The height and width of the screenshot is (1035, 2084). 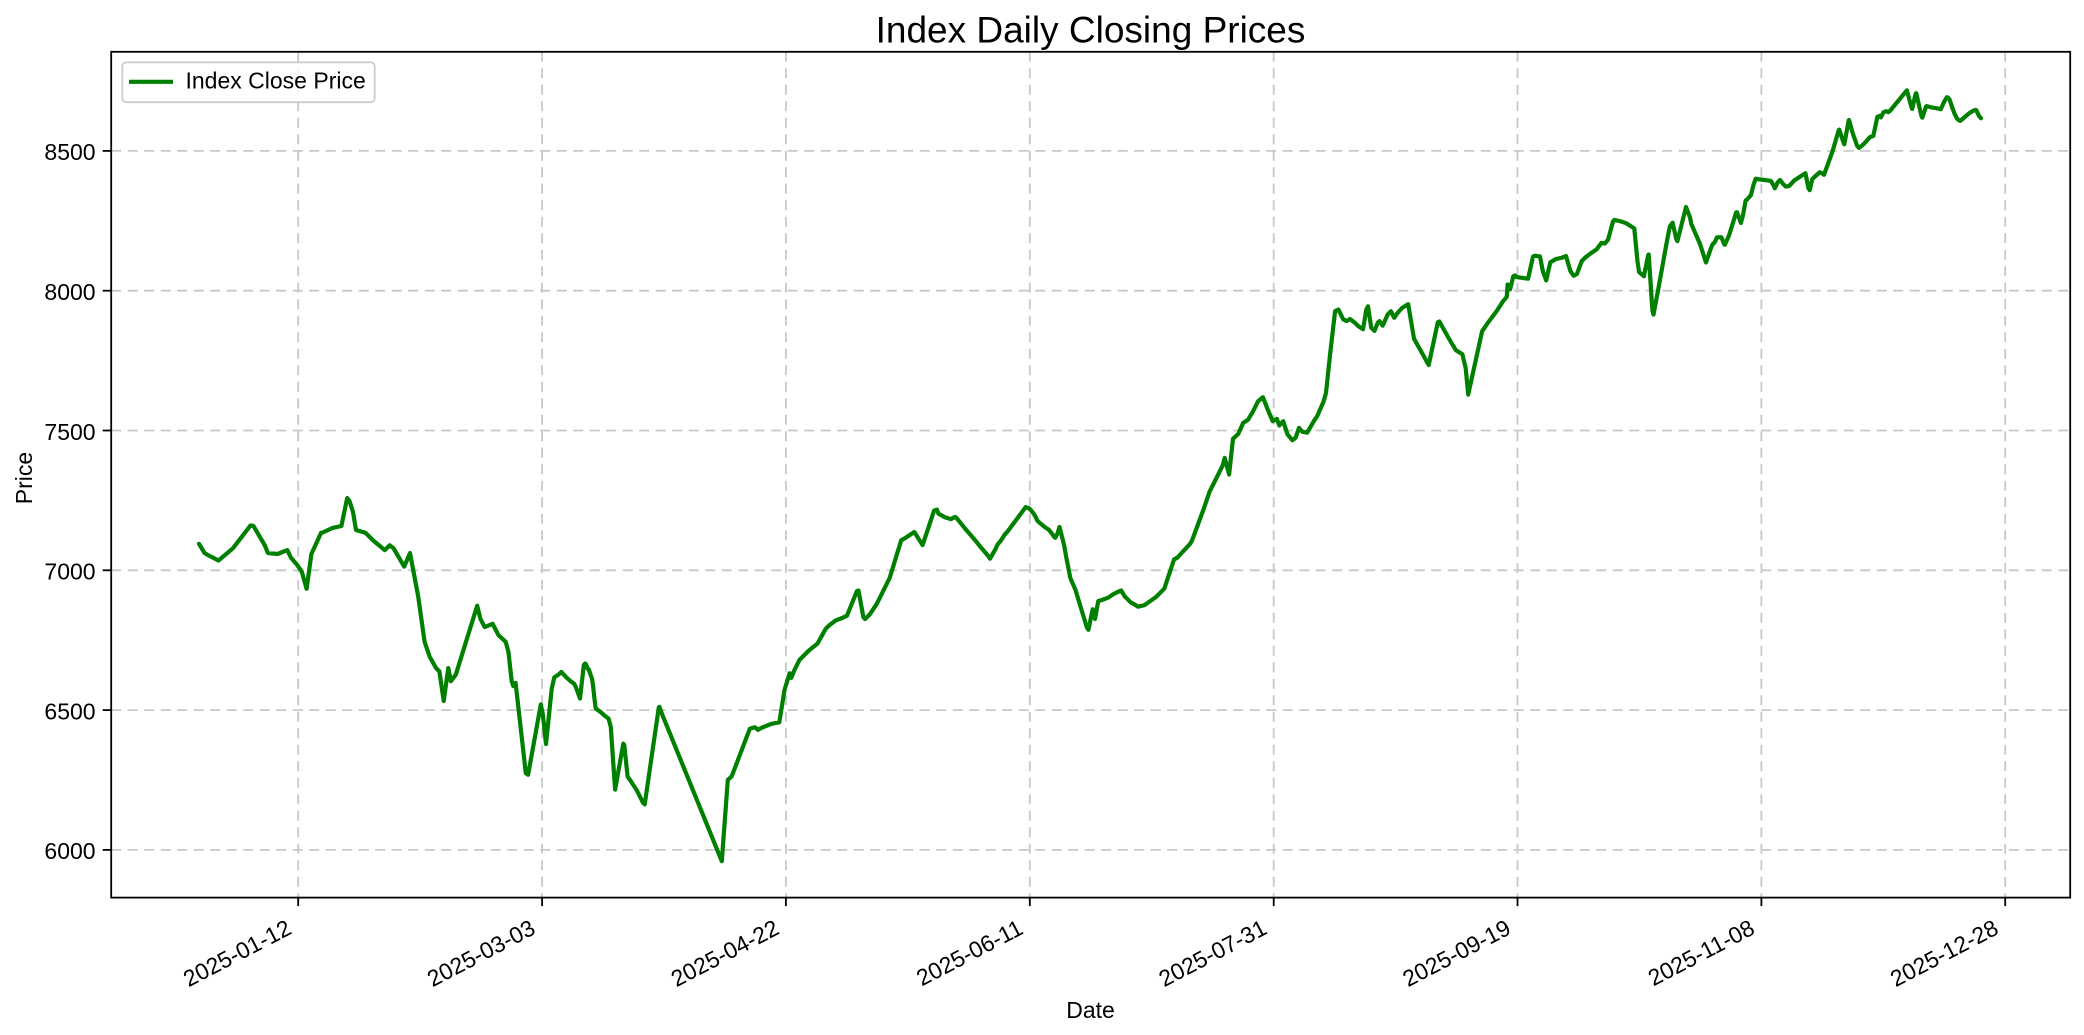 I want to click on svg-text: Index Close Price, so click(x=276, y=80).